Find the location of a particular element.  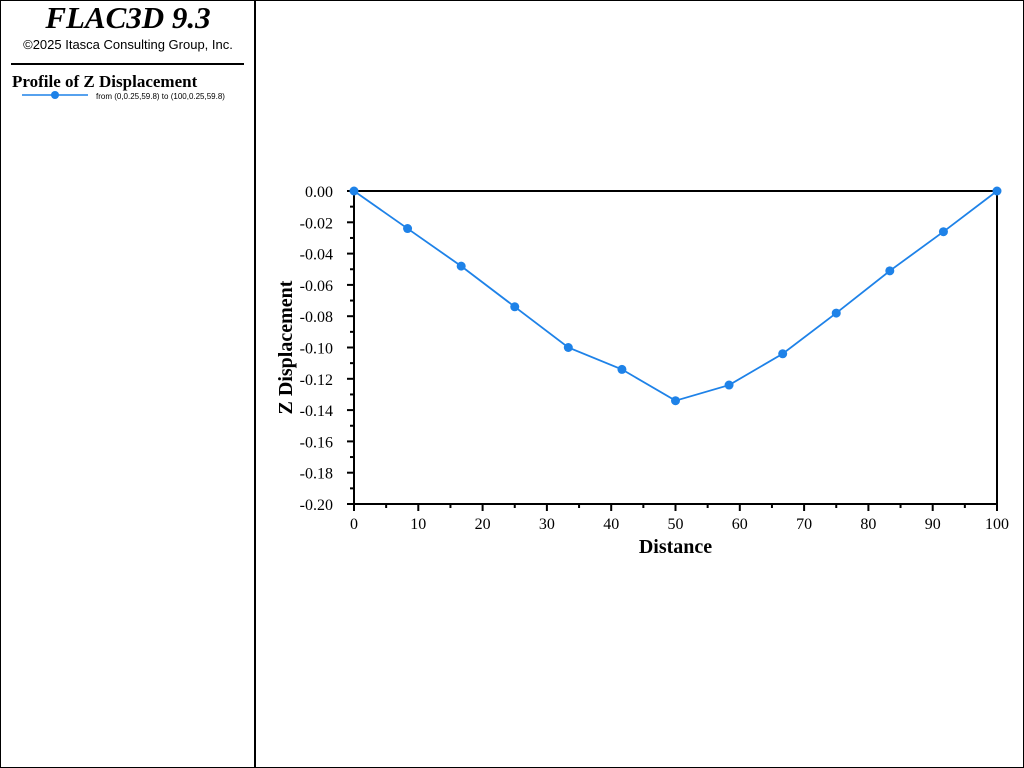

x-tick-label: 100 is located at coordinates (997, 524).